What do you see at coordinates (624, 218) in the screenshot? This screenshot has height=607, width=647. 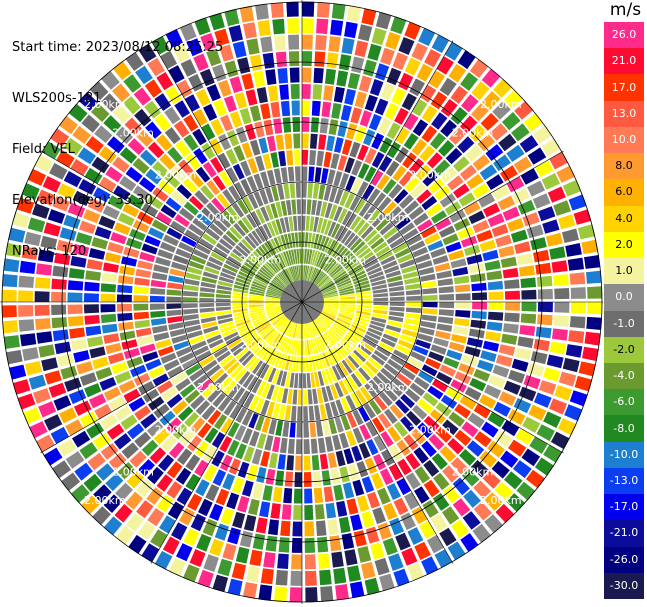 I see `colorbar-tick-label: 4.0` at bounding box center [624, 218].